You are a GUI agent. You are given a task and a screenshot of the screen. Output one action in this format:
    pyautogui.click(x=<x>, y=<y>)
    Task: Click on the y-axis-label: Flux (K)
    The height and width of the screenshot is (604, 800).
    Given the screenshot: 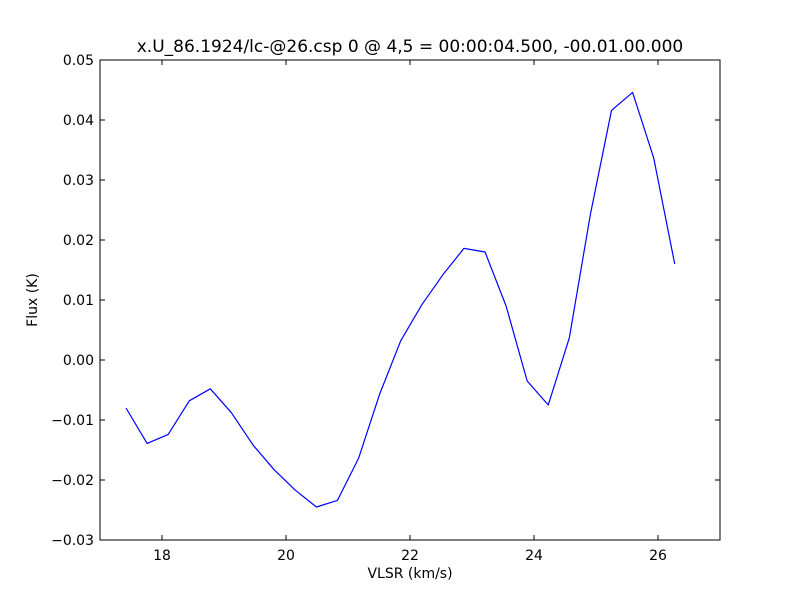 What is the action you would take?
    pyautogui.click(x=33, y=300)
    